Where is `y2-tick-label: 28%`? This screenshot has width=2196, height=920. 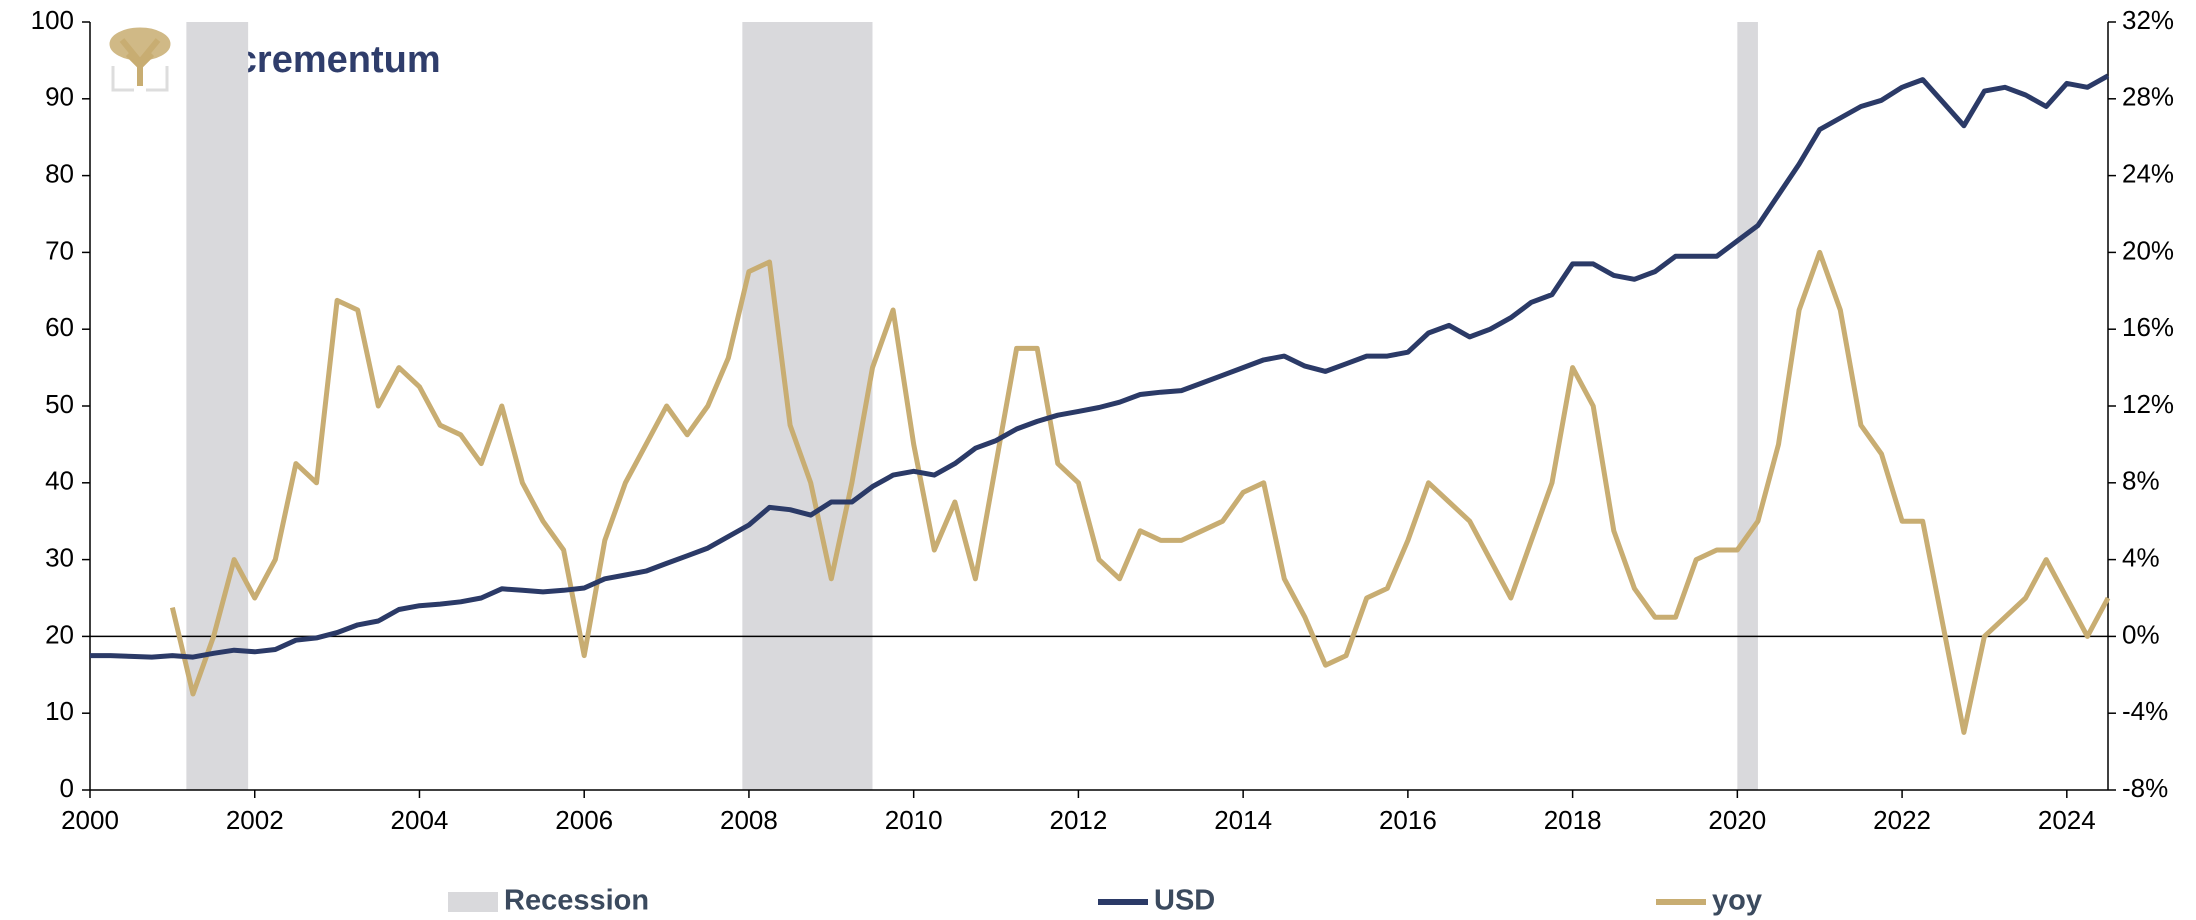 y2-tick-label: 28% is located at coordinates (2148, 97).